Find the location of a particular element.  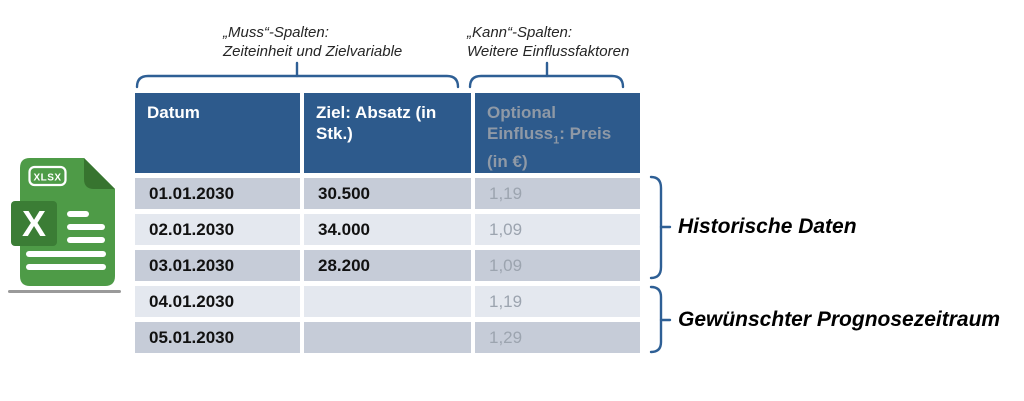

cell-absatz: 34.000 is located at coordinates (387, 229).